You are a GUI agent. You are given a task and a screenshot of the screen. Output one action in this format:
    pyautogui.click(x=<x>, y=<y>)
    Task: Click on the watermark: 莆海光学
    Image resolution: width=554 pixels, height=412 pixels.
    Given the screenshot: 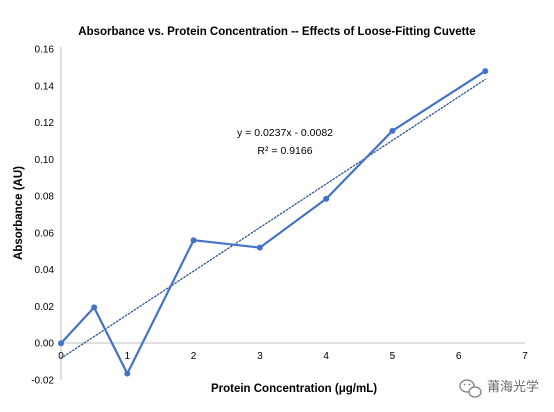 What is the action you would take?
    pyautogui.click(x=499, y=388)
    